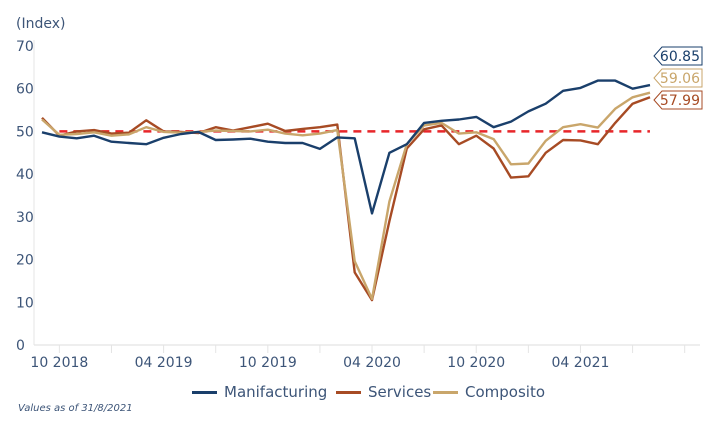 The image size is (716, 427). Describe the element at coordinates (25, 218) in the screenshot. I see `y-tick-label: 30` at that location.